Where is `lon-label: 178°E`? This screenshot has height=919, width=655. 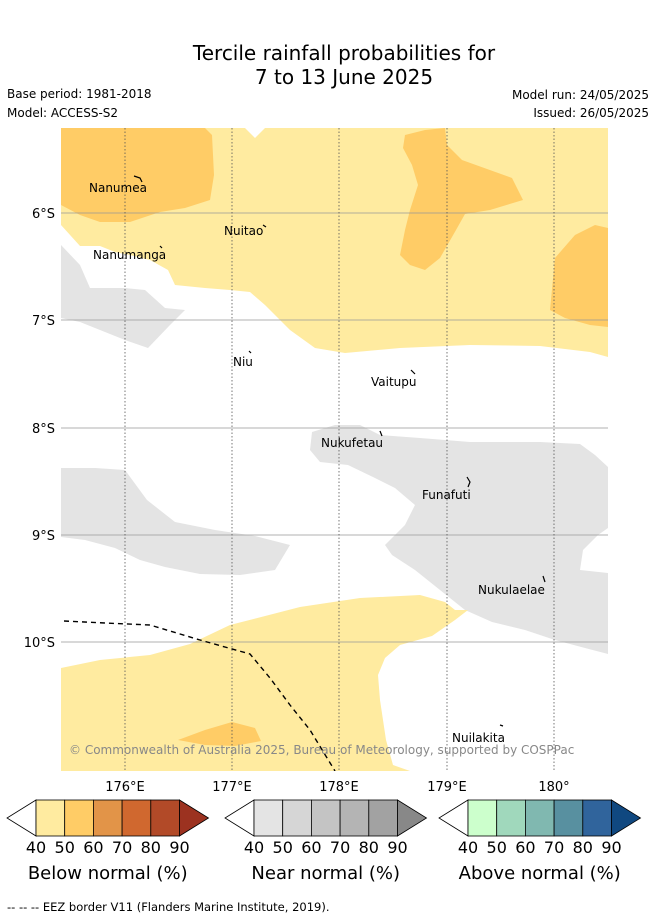
lon-label: 178°E is located at coordinates (339, 787).